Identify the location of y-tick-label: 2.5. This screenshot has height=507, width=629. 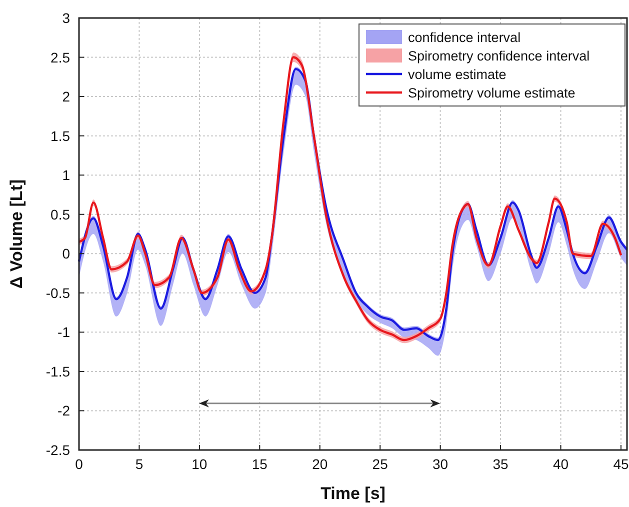
(60, 57).